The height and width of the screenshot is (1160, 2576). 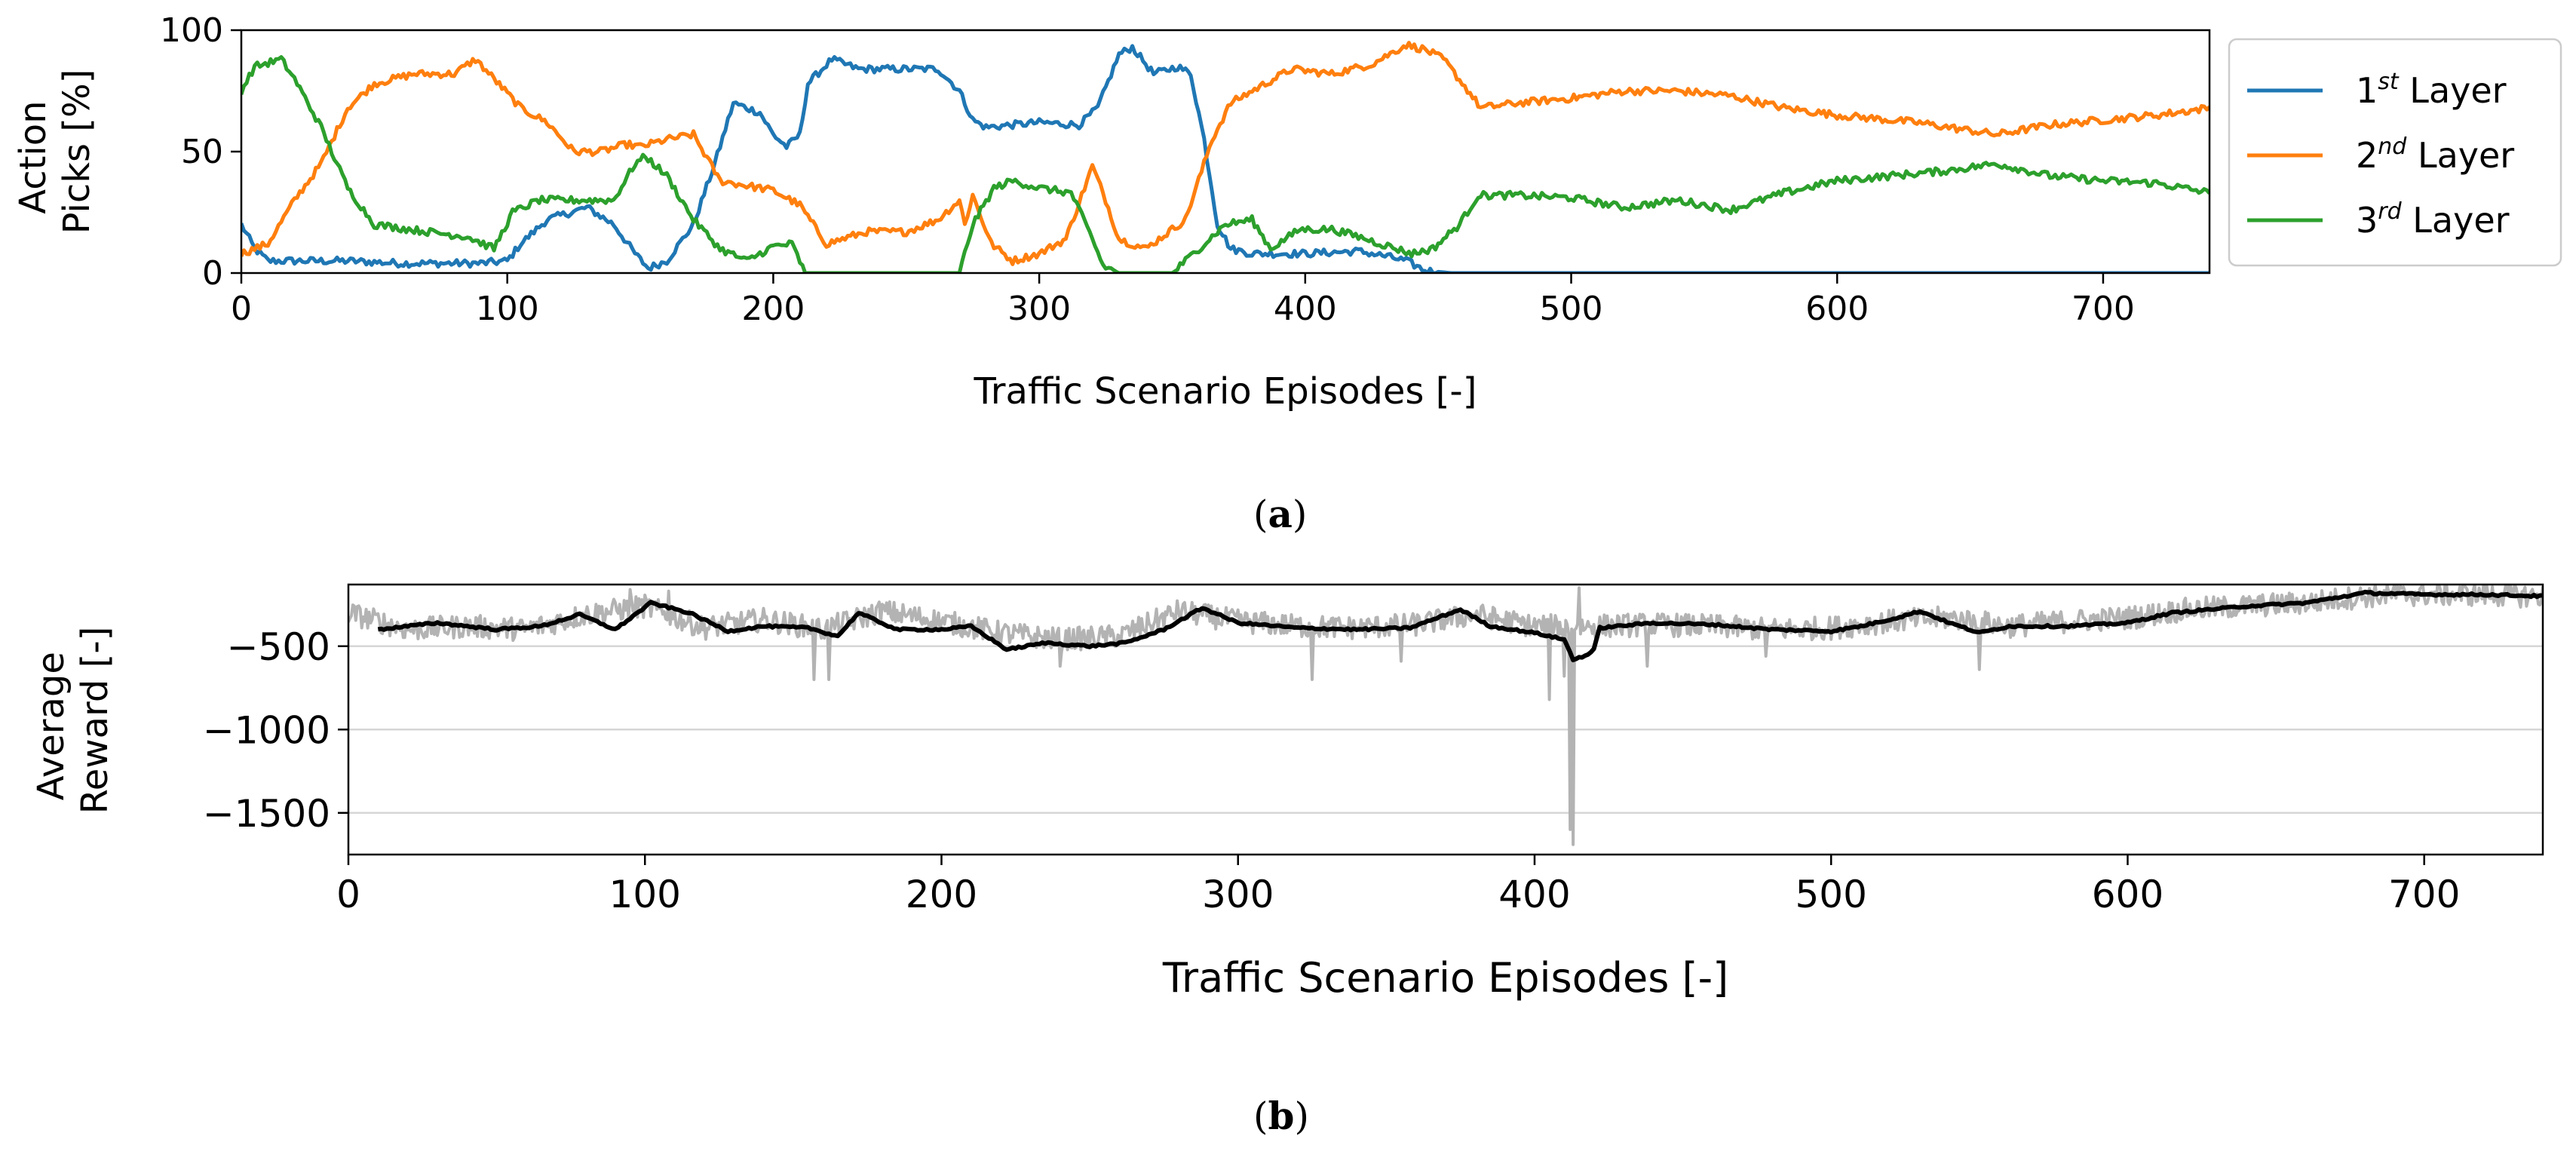 I want to click on x-tick-label-b: 100, so click(x=645, y=894).